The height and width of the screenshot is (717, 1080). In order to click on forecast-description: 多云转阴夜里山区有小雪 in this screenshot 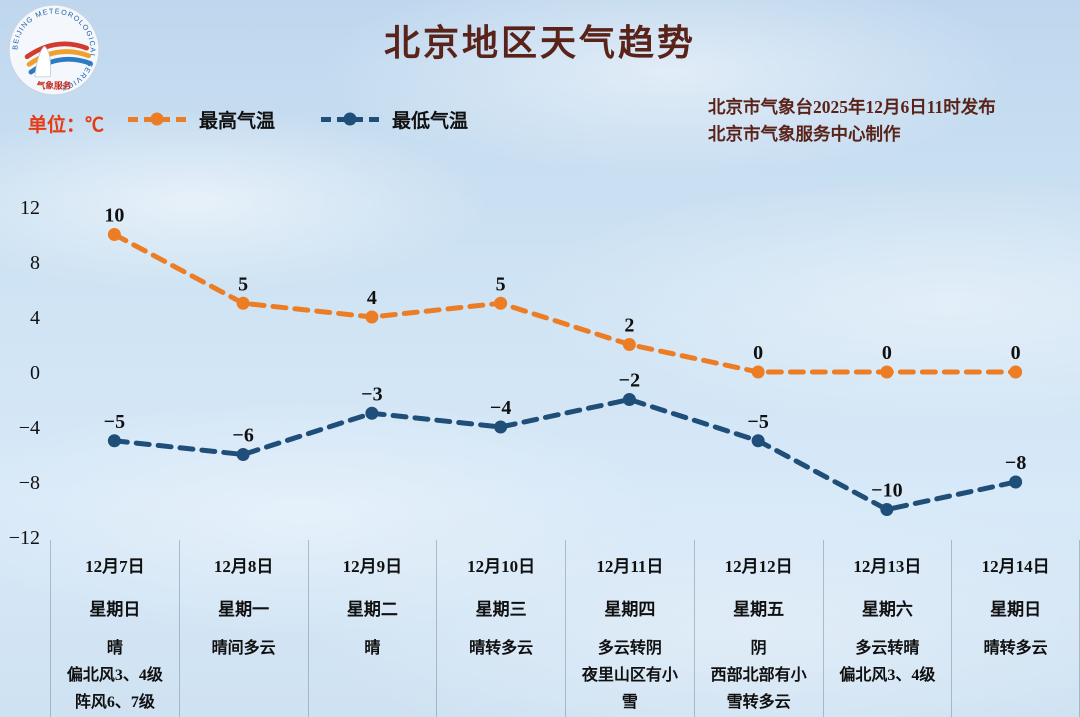, I will do `click(630, 675)`.